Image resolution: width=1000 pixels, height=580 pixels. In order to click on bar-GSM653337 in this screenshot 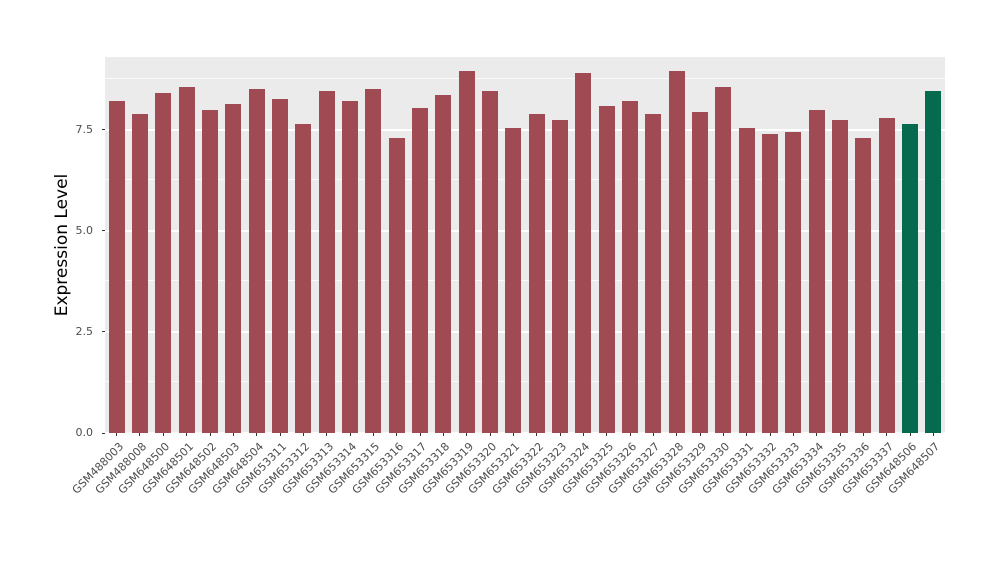, I will do `click(886, 275)`.